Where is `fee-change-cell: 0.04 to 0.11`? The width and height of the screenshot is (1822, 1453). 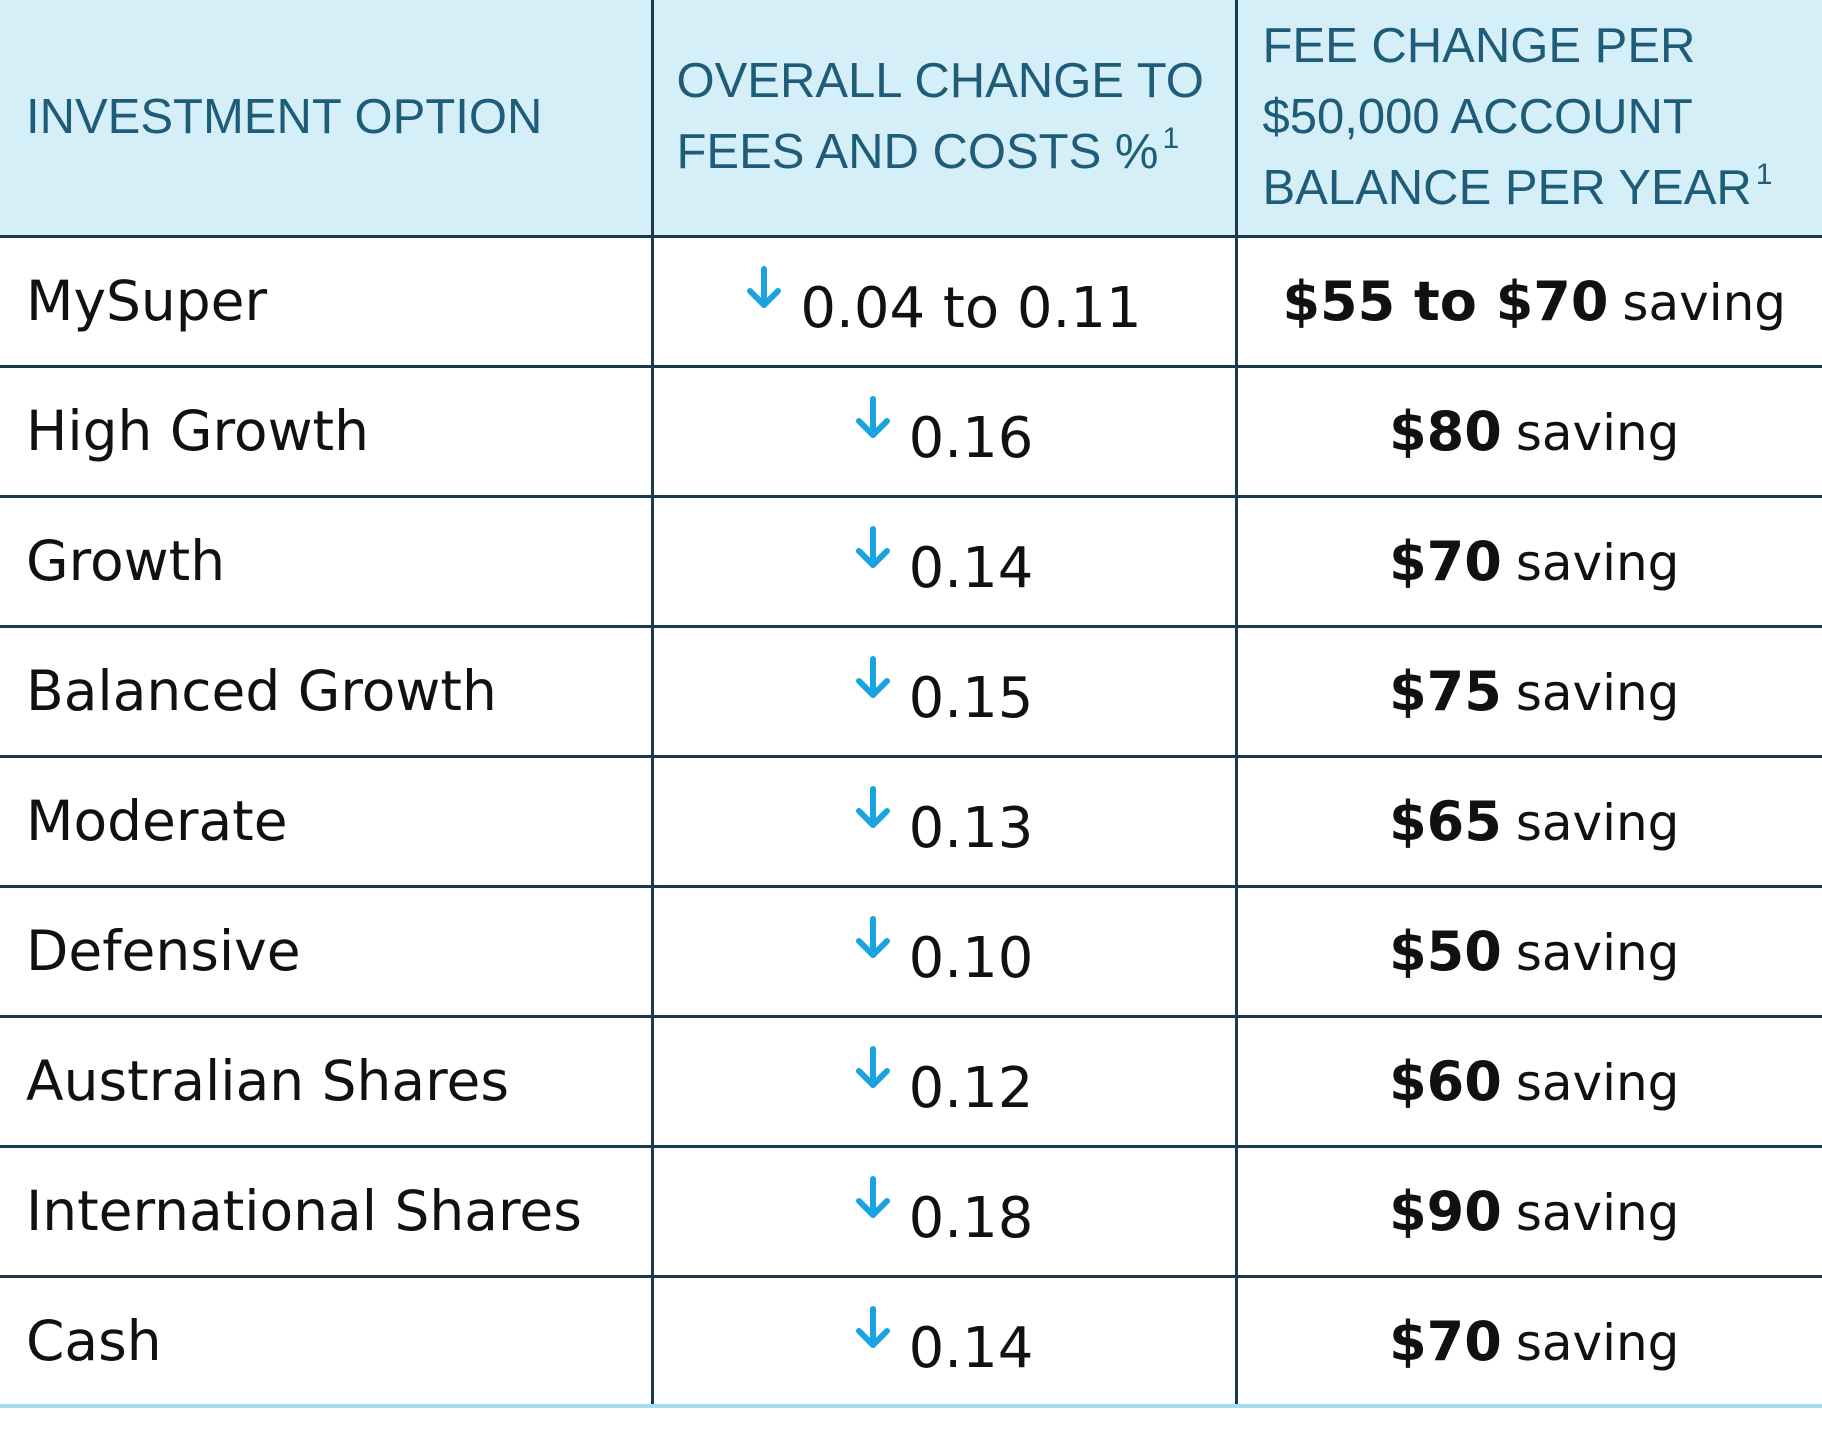 fee-change-cell: 0.04 to 0.11 is located at coordinates (943, 302).